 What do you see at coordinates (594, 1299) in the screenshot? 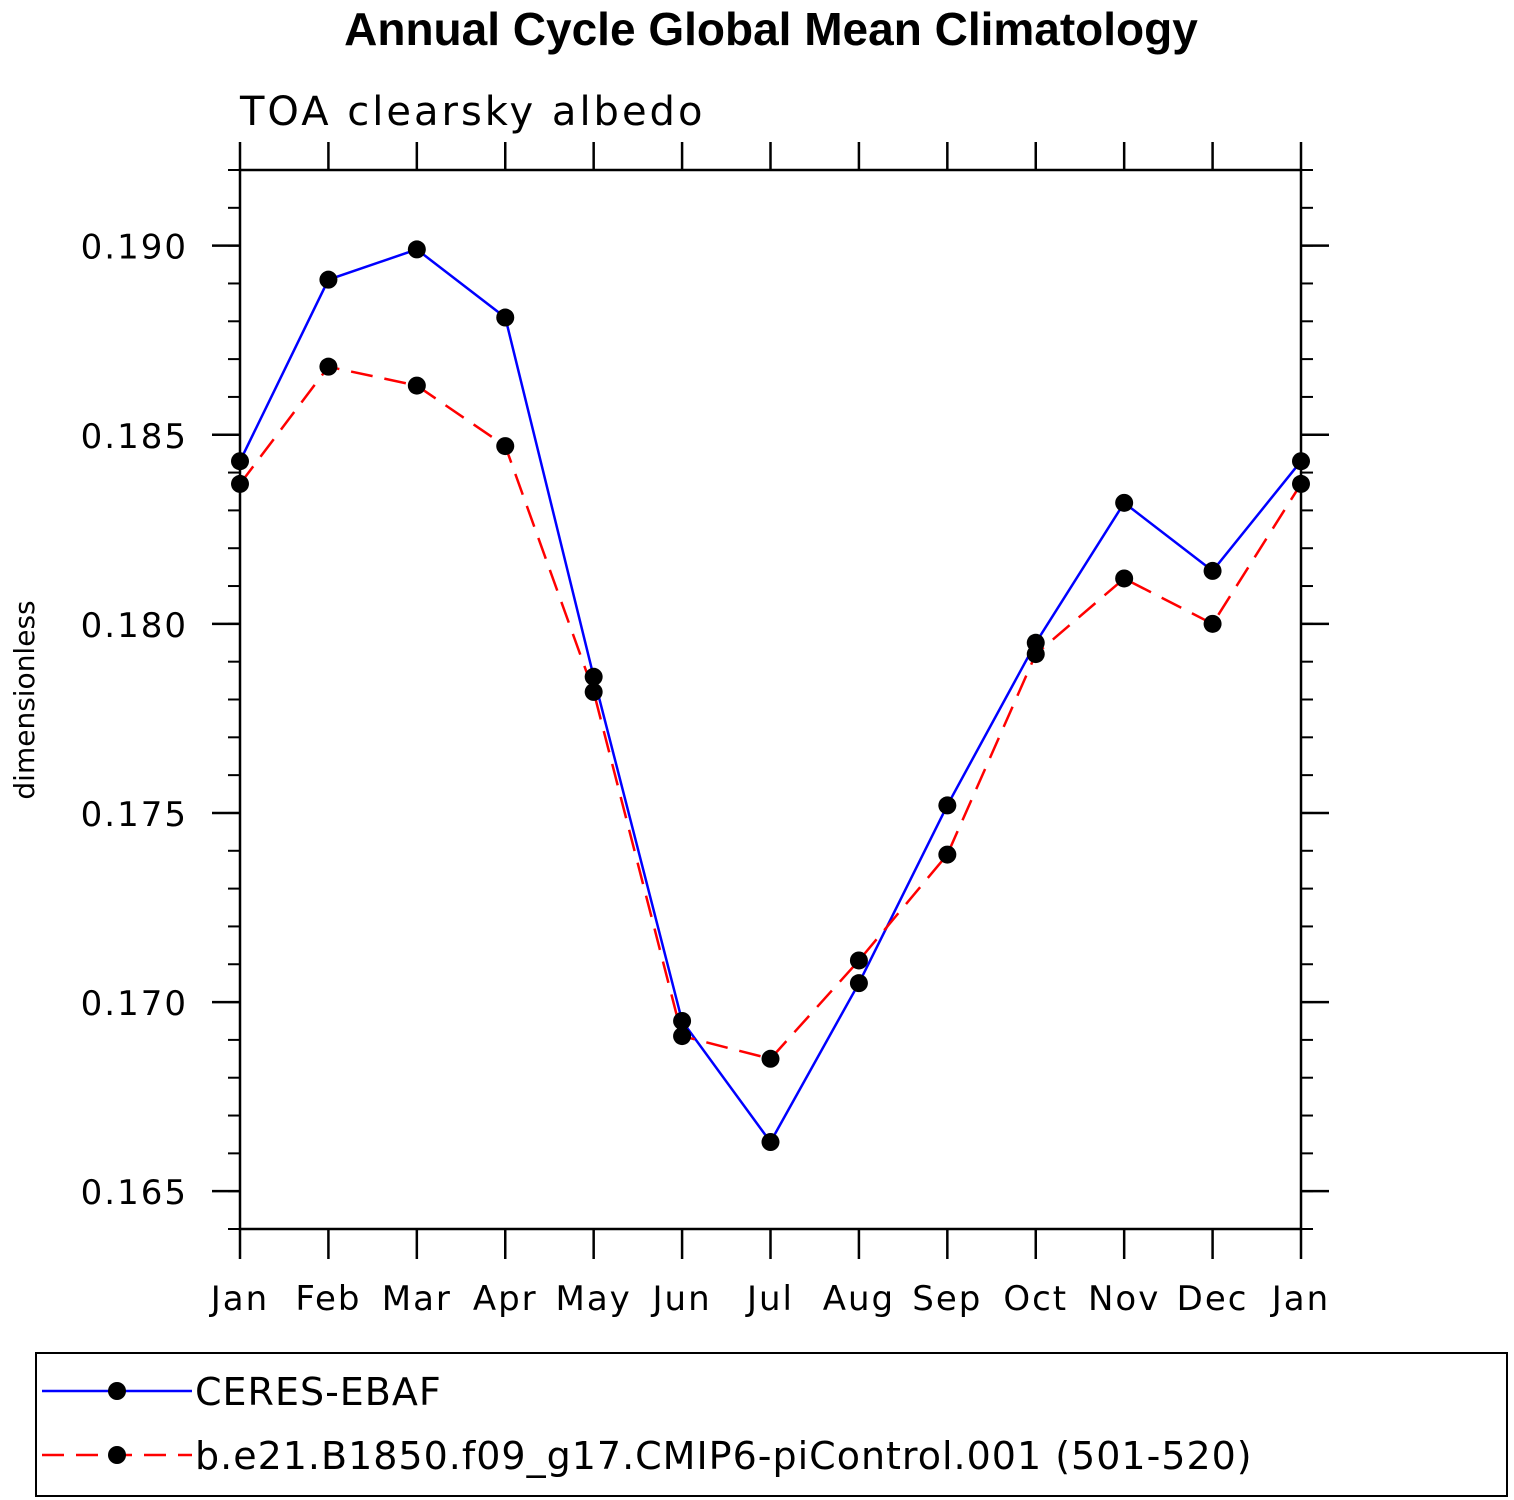
I see `x-tick-label: May` at bounding box center [594, 1299].